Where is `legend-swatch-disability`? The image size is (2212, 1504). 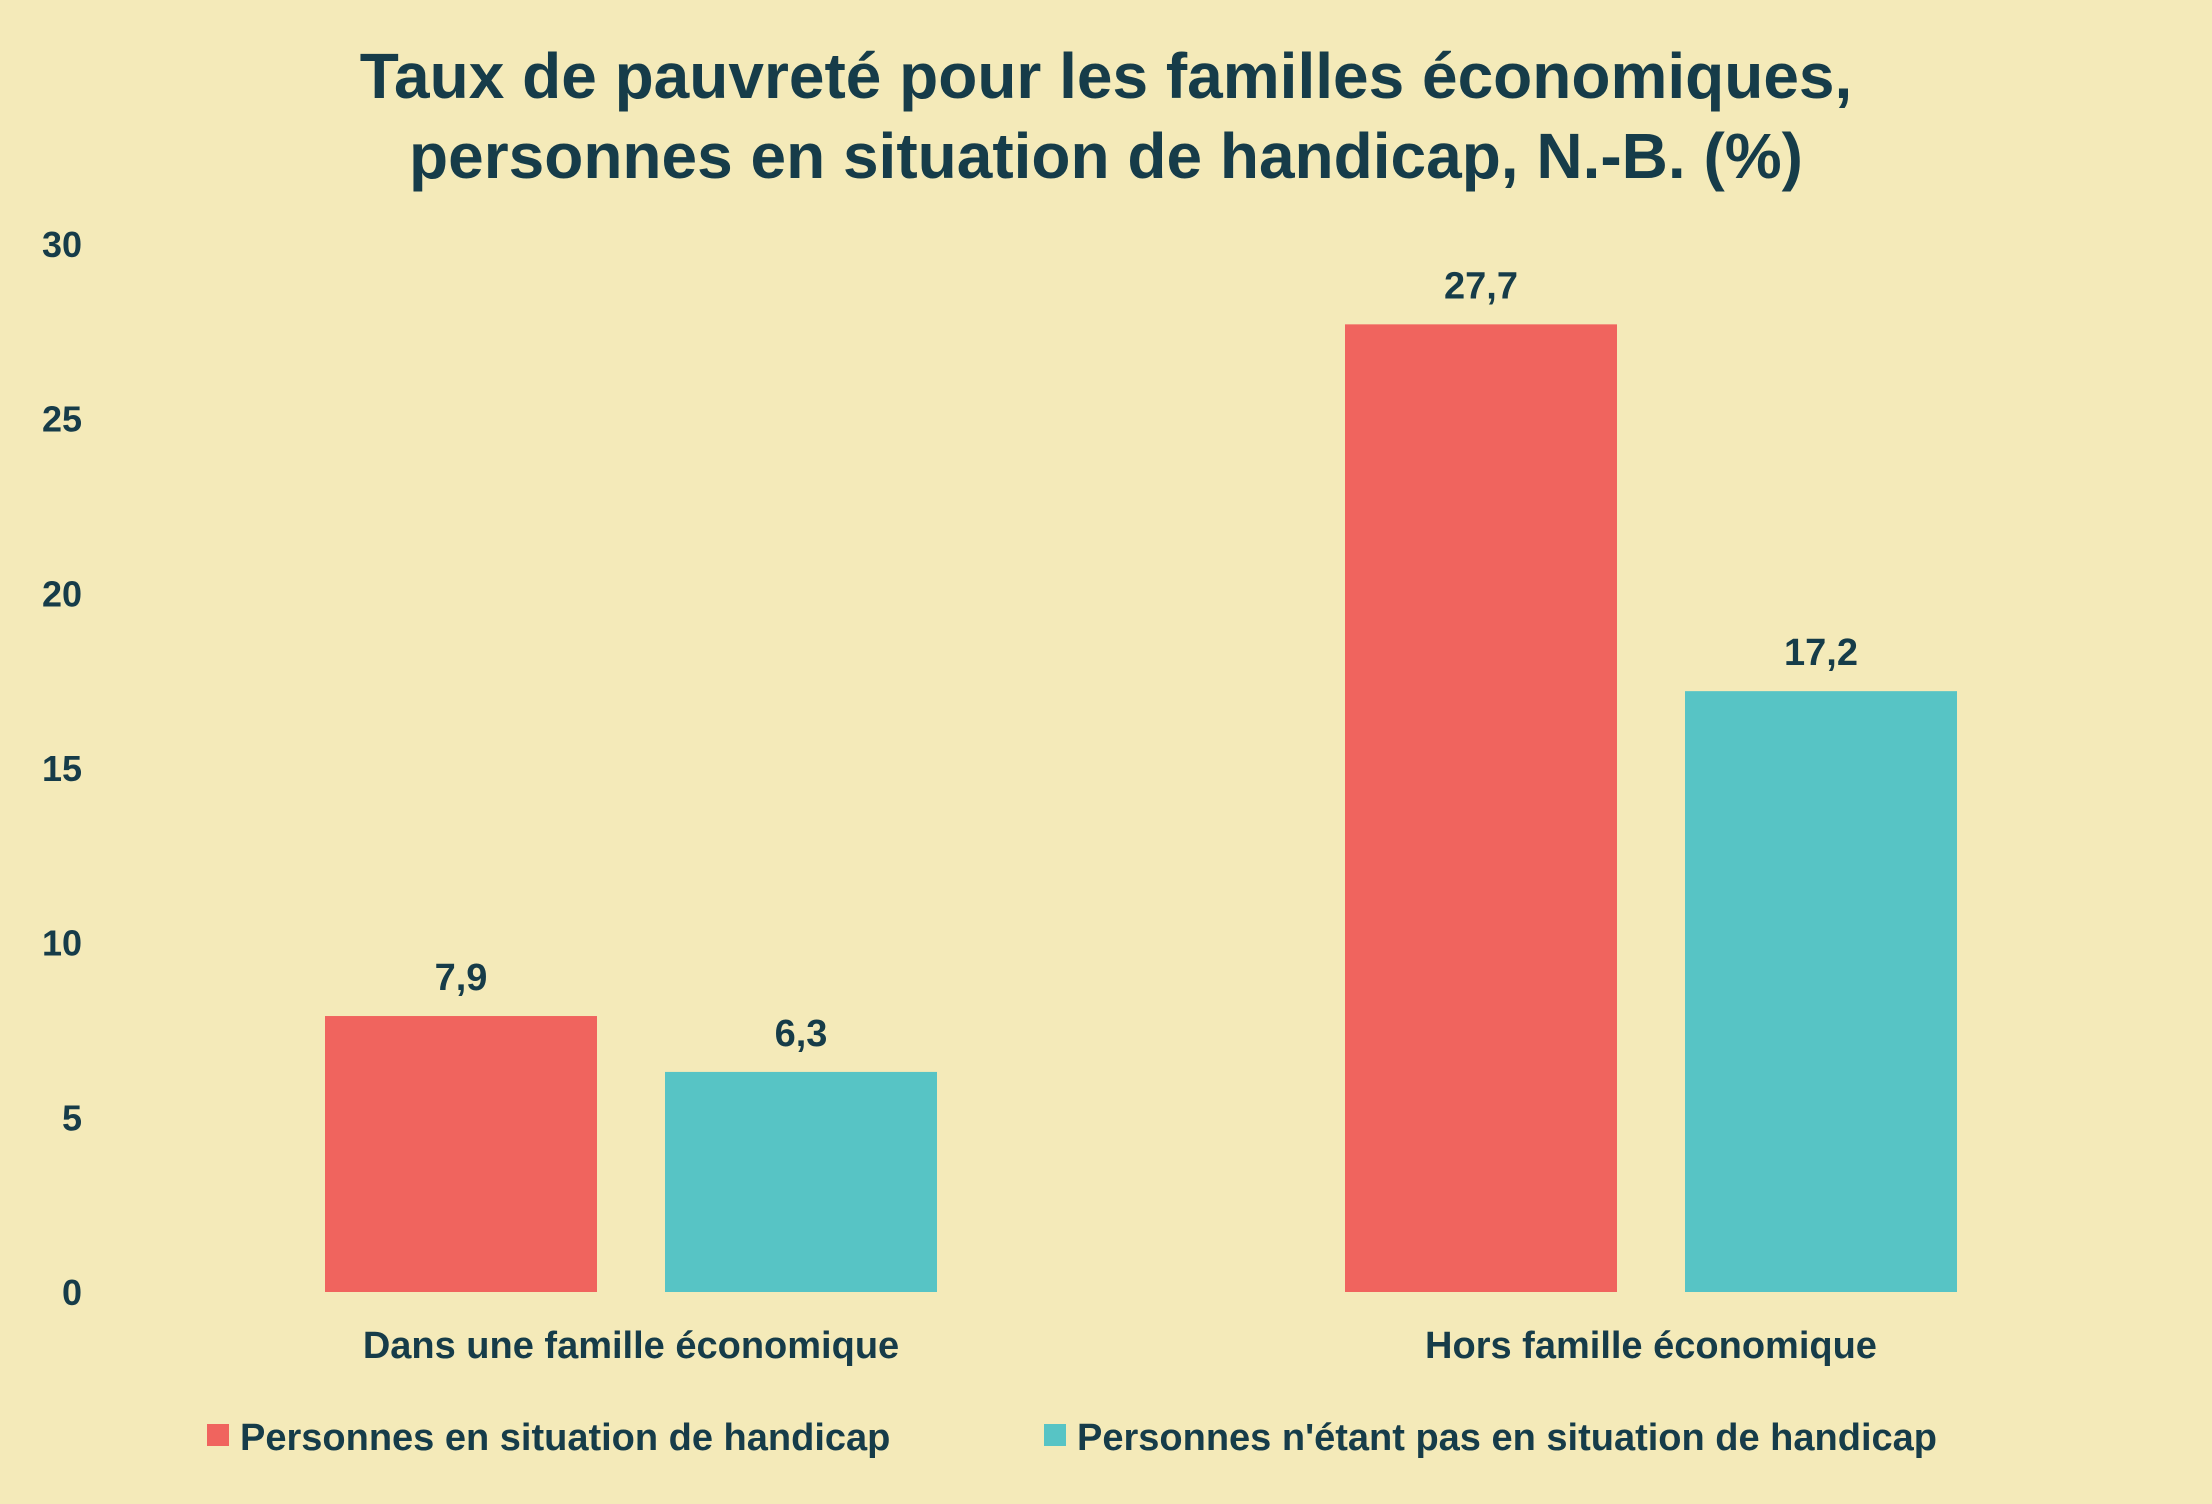 legend-swatch-disability is located at coordinates (218, 1435).